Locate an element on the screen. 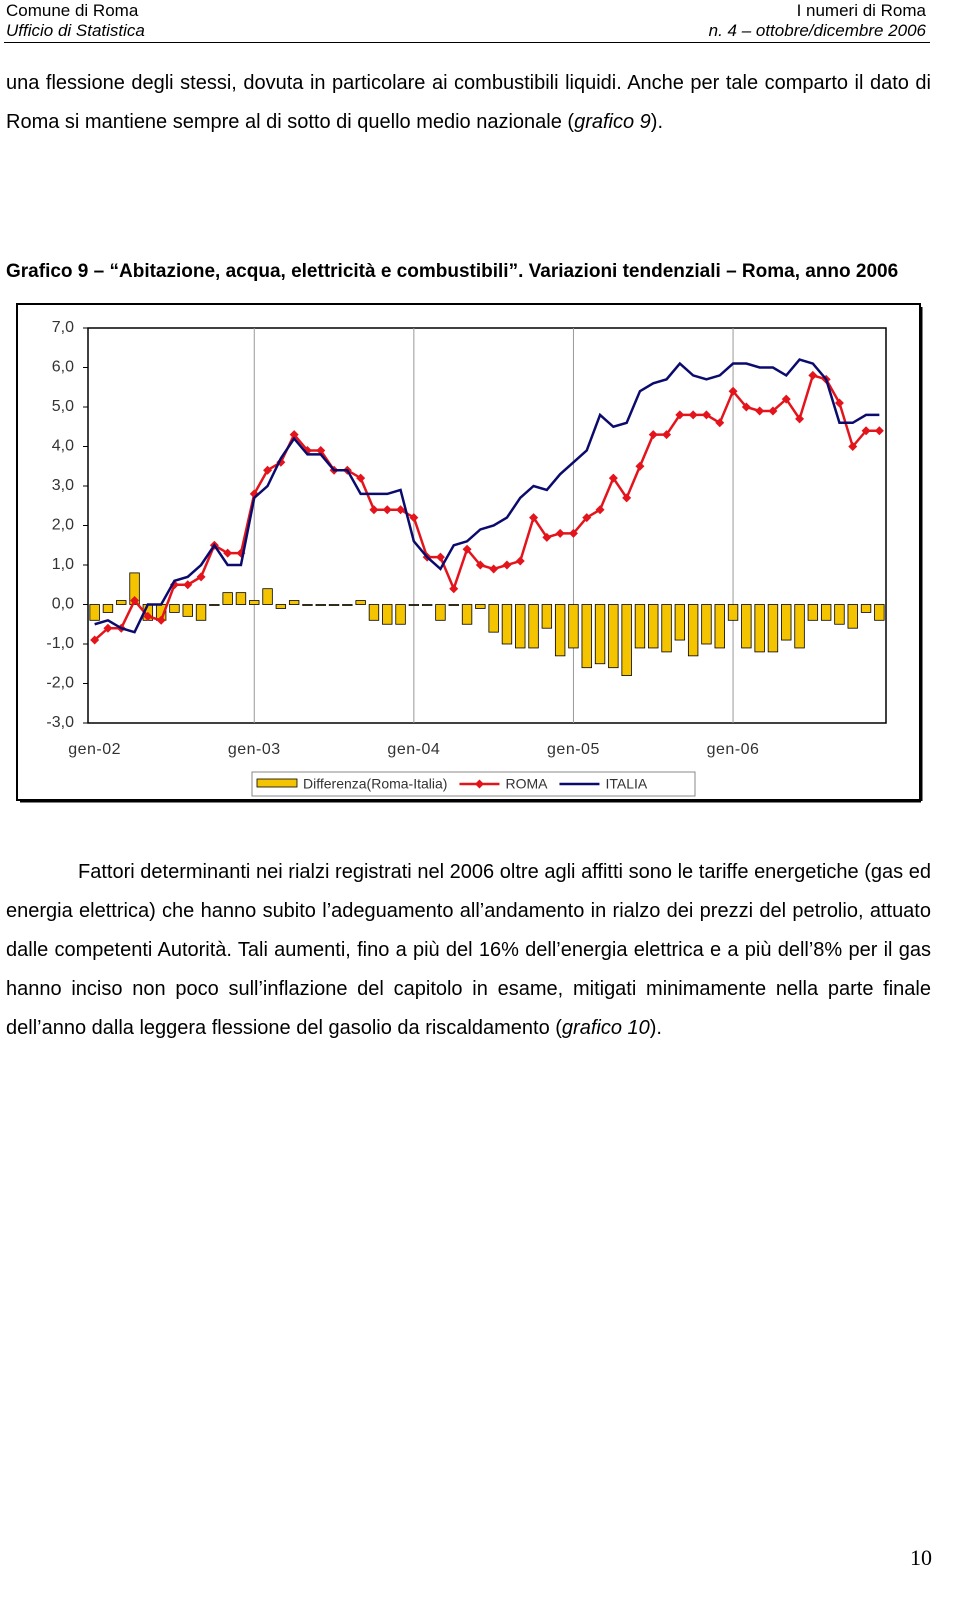 This screenshot has width=960, height=1607. y-tick-label: 3,0 is located at coordinates (63, 485).